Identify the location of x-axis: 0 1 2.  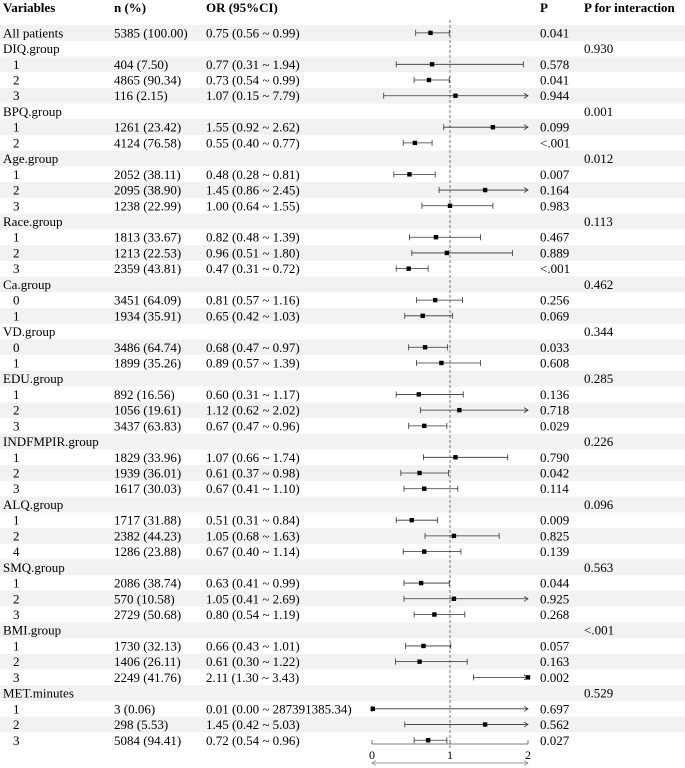
(450, 753).